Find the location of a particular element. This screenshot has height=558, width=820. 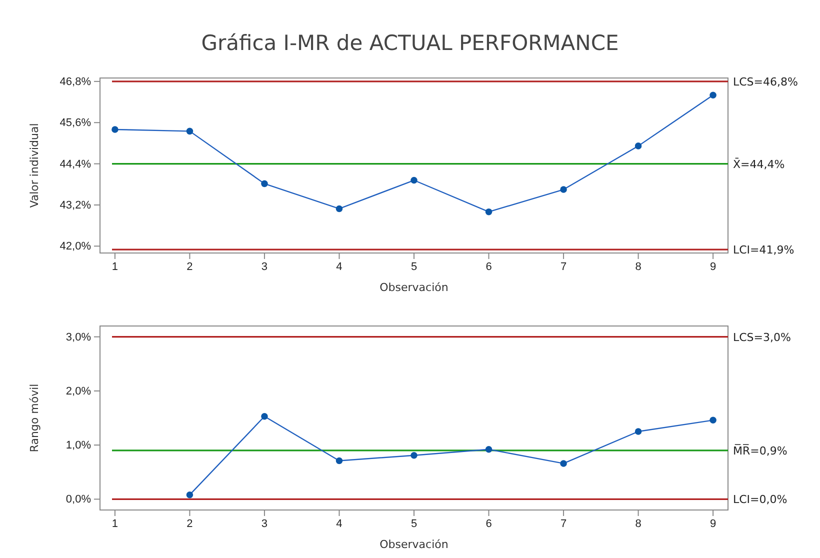

y-tick-label: 2,0% is located at coordinates (79, 391).